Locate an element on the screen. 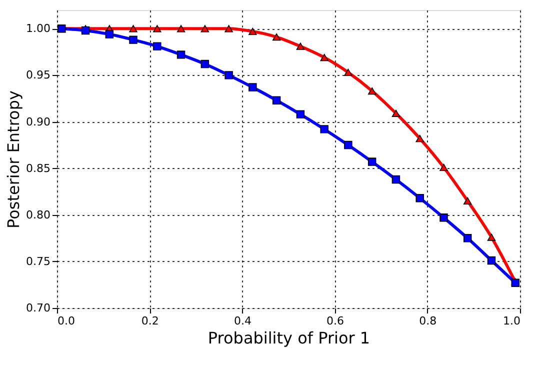  y-tick-label: 0.75 is located at coordinates (38, 261).